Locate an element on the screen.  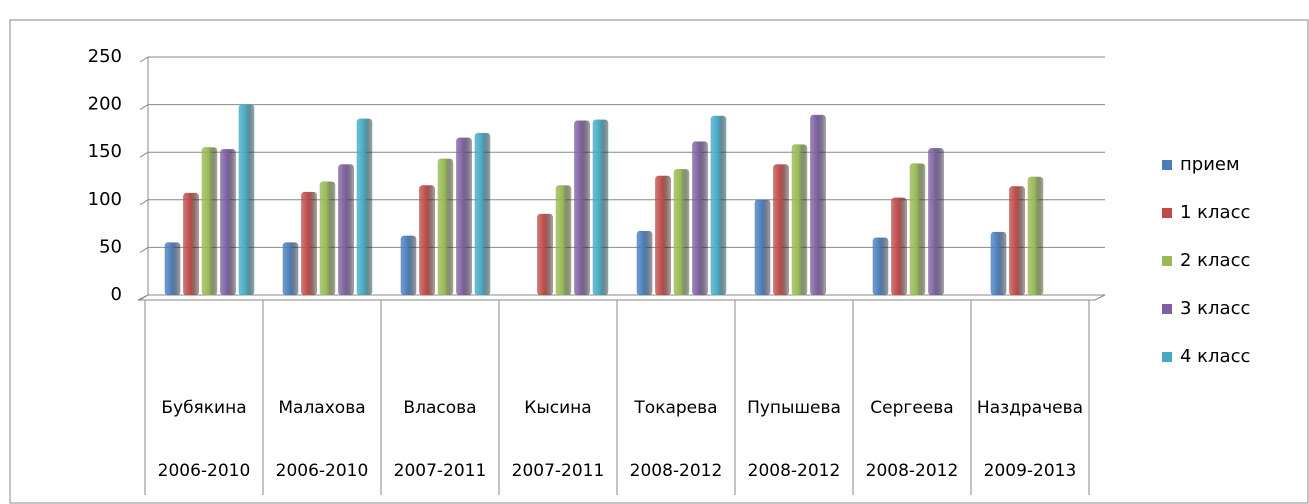
x-tick-label: Власова is located at coordinates (439, 408).